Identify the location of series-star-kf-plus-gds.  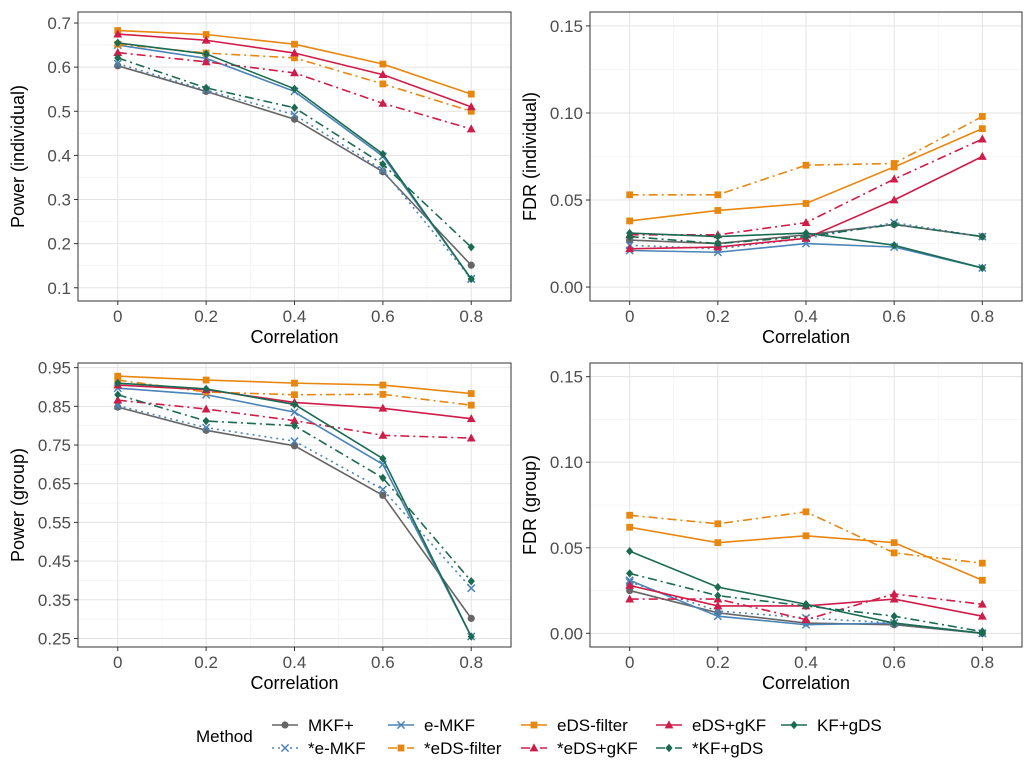
(294, 488).